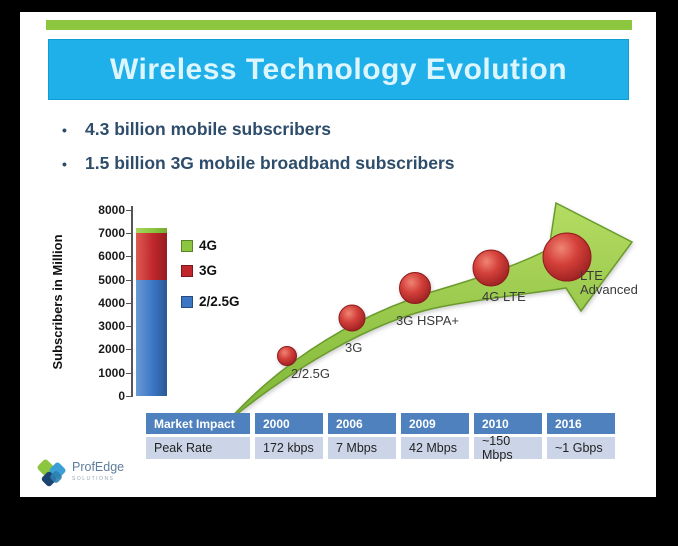 The image size is (678, 546). Describe the element at coordinates (289, 448) in the screenshot. I see `table-cell: 172 kbps` at that location.